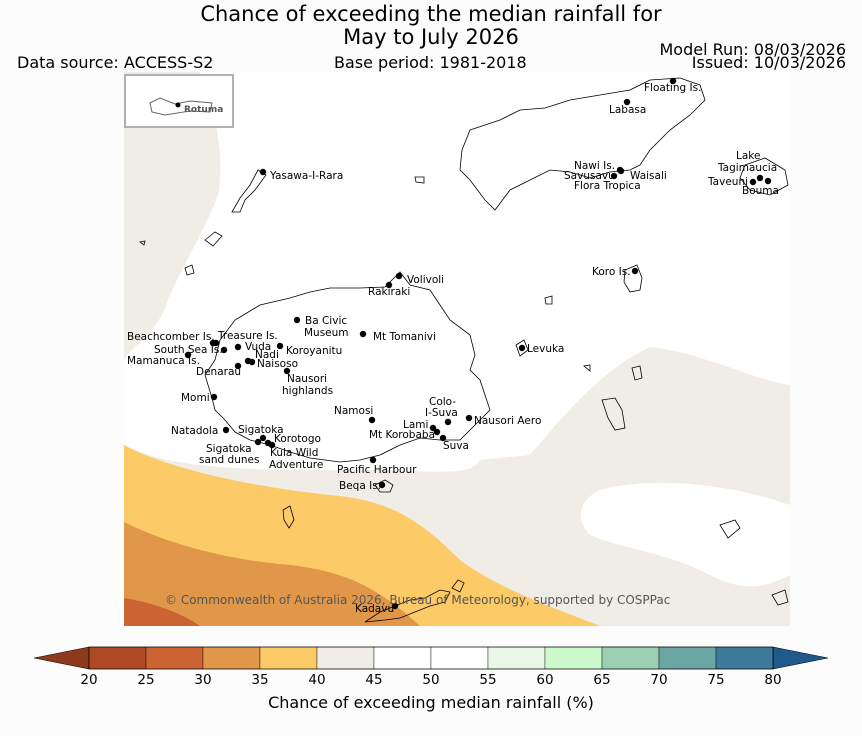  Describe the element at coordinates (456, 446) in the screenshot. I see `place-label: Suva` at that location.